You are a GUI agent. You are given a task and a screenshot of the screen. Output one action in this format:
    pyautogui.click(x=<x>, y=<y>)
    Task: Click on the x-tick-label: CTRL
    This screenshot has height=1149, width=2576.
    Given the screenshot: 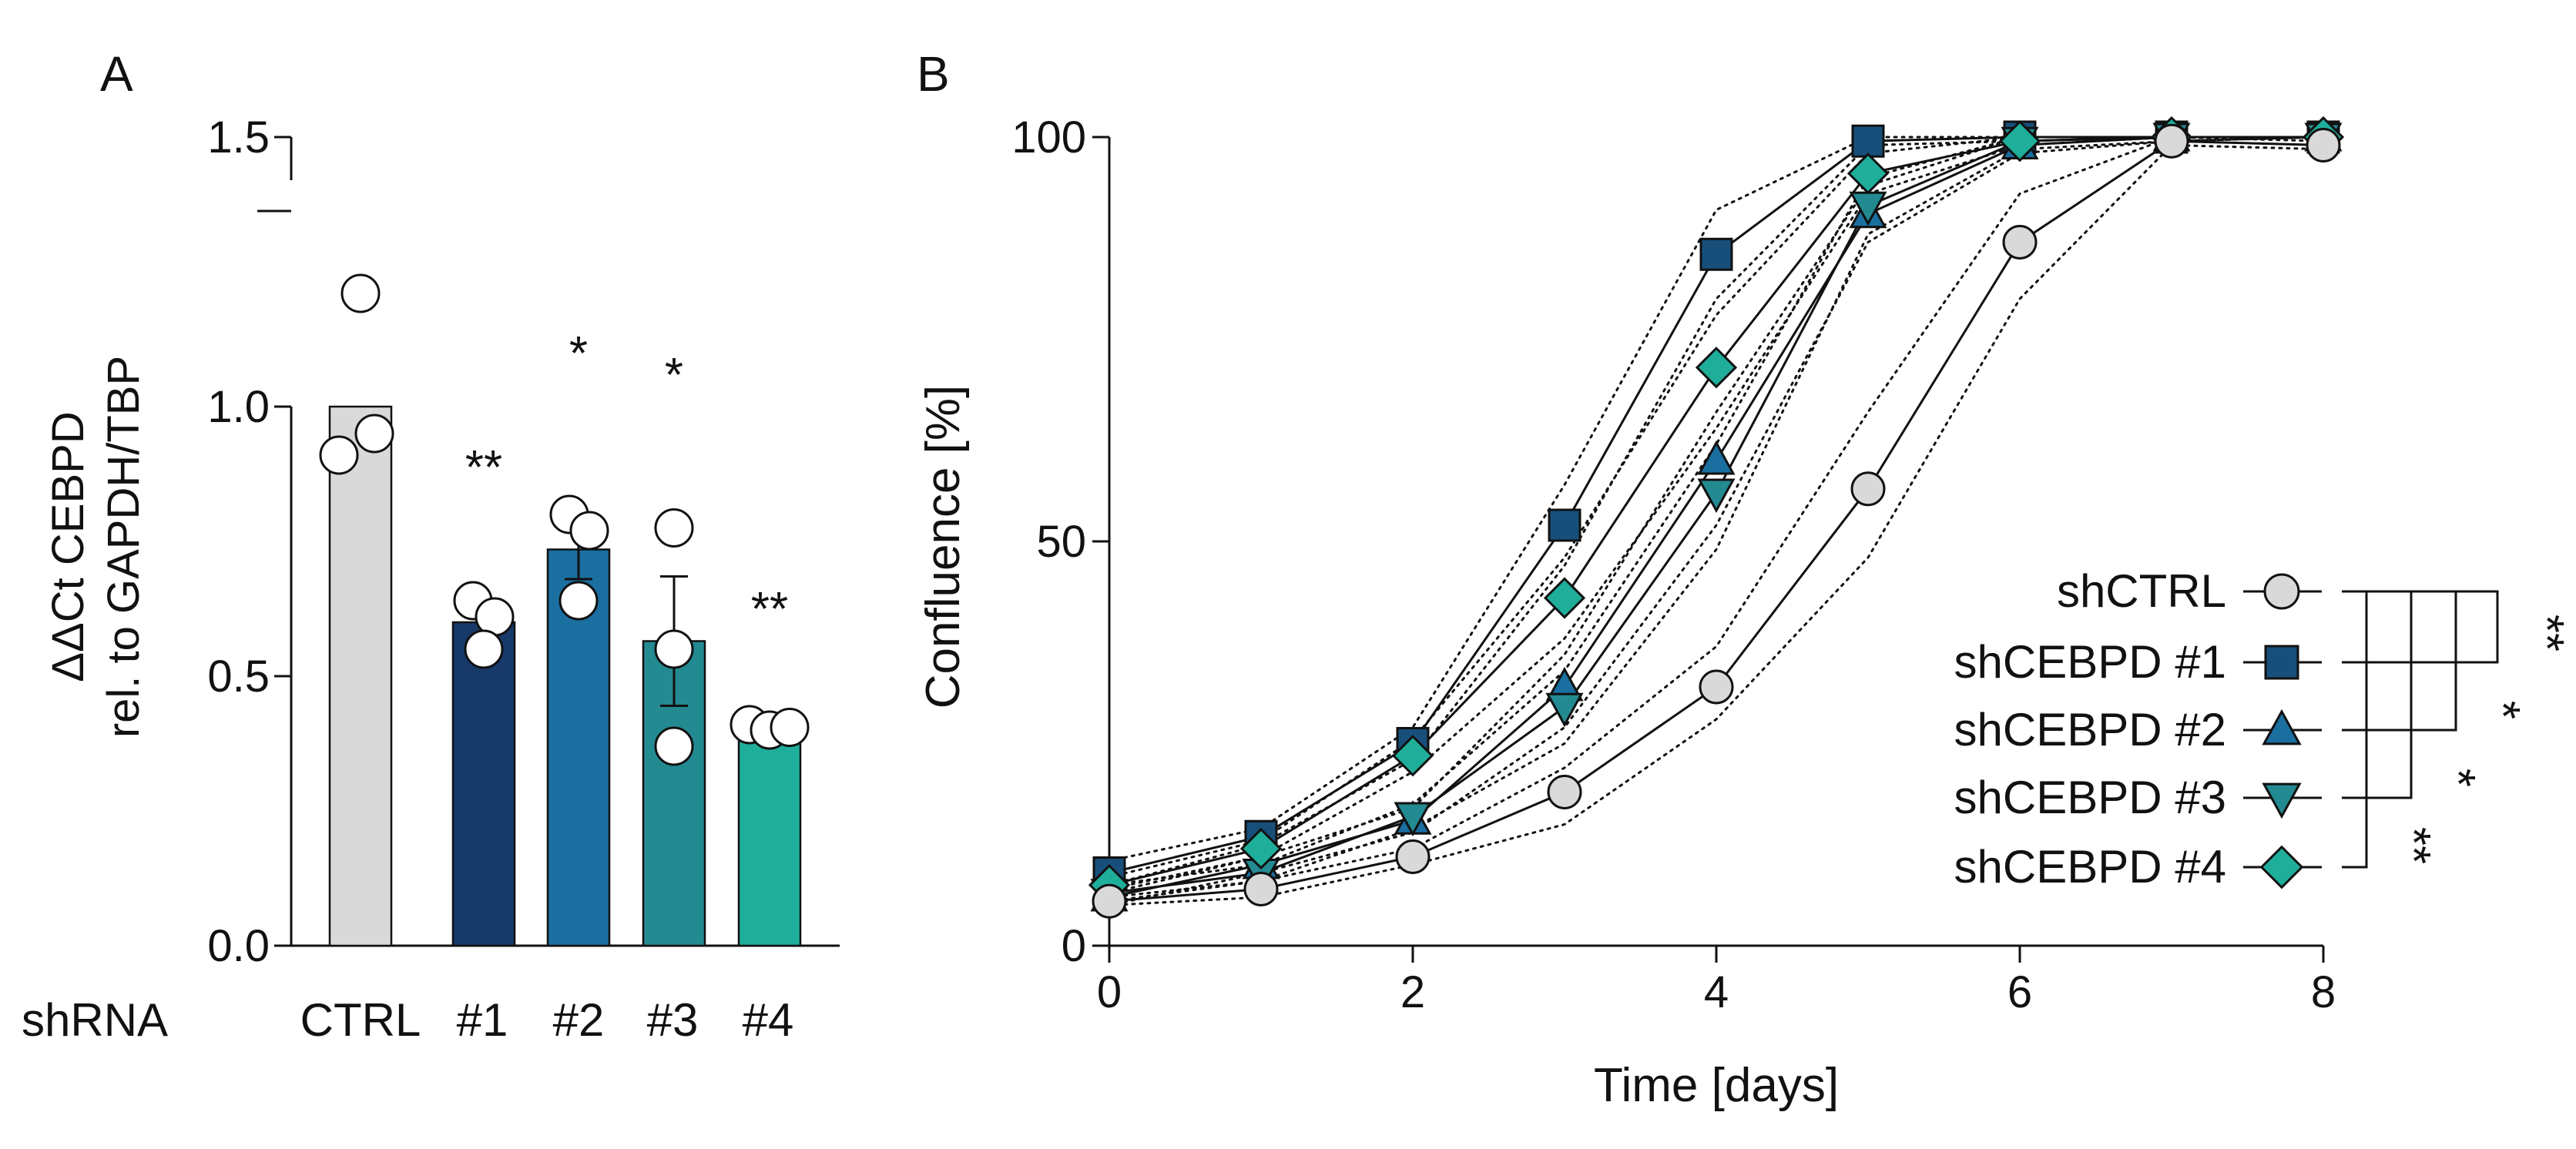 What is the action you would take?
    pyautogui.click(x=360, y=1020)
    